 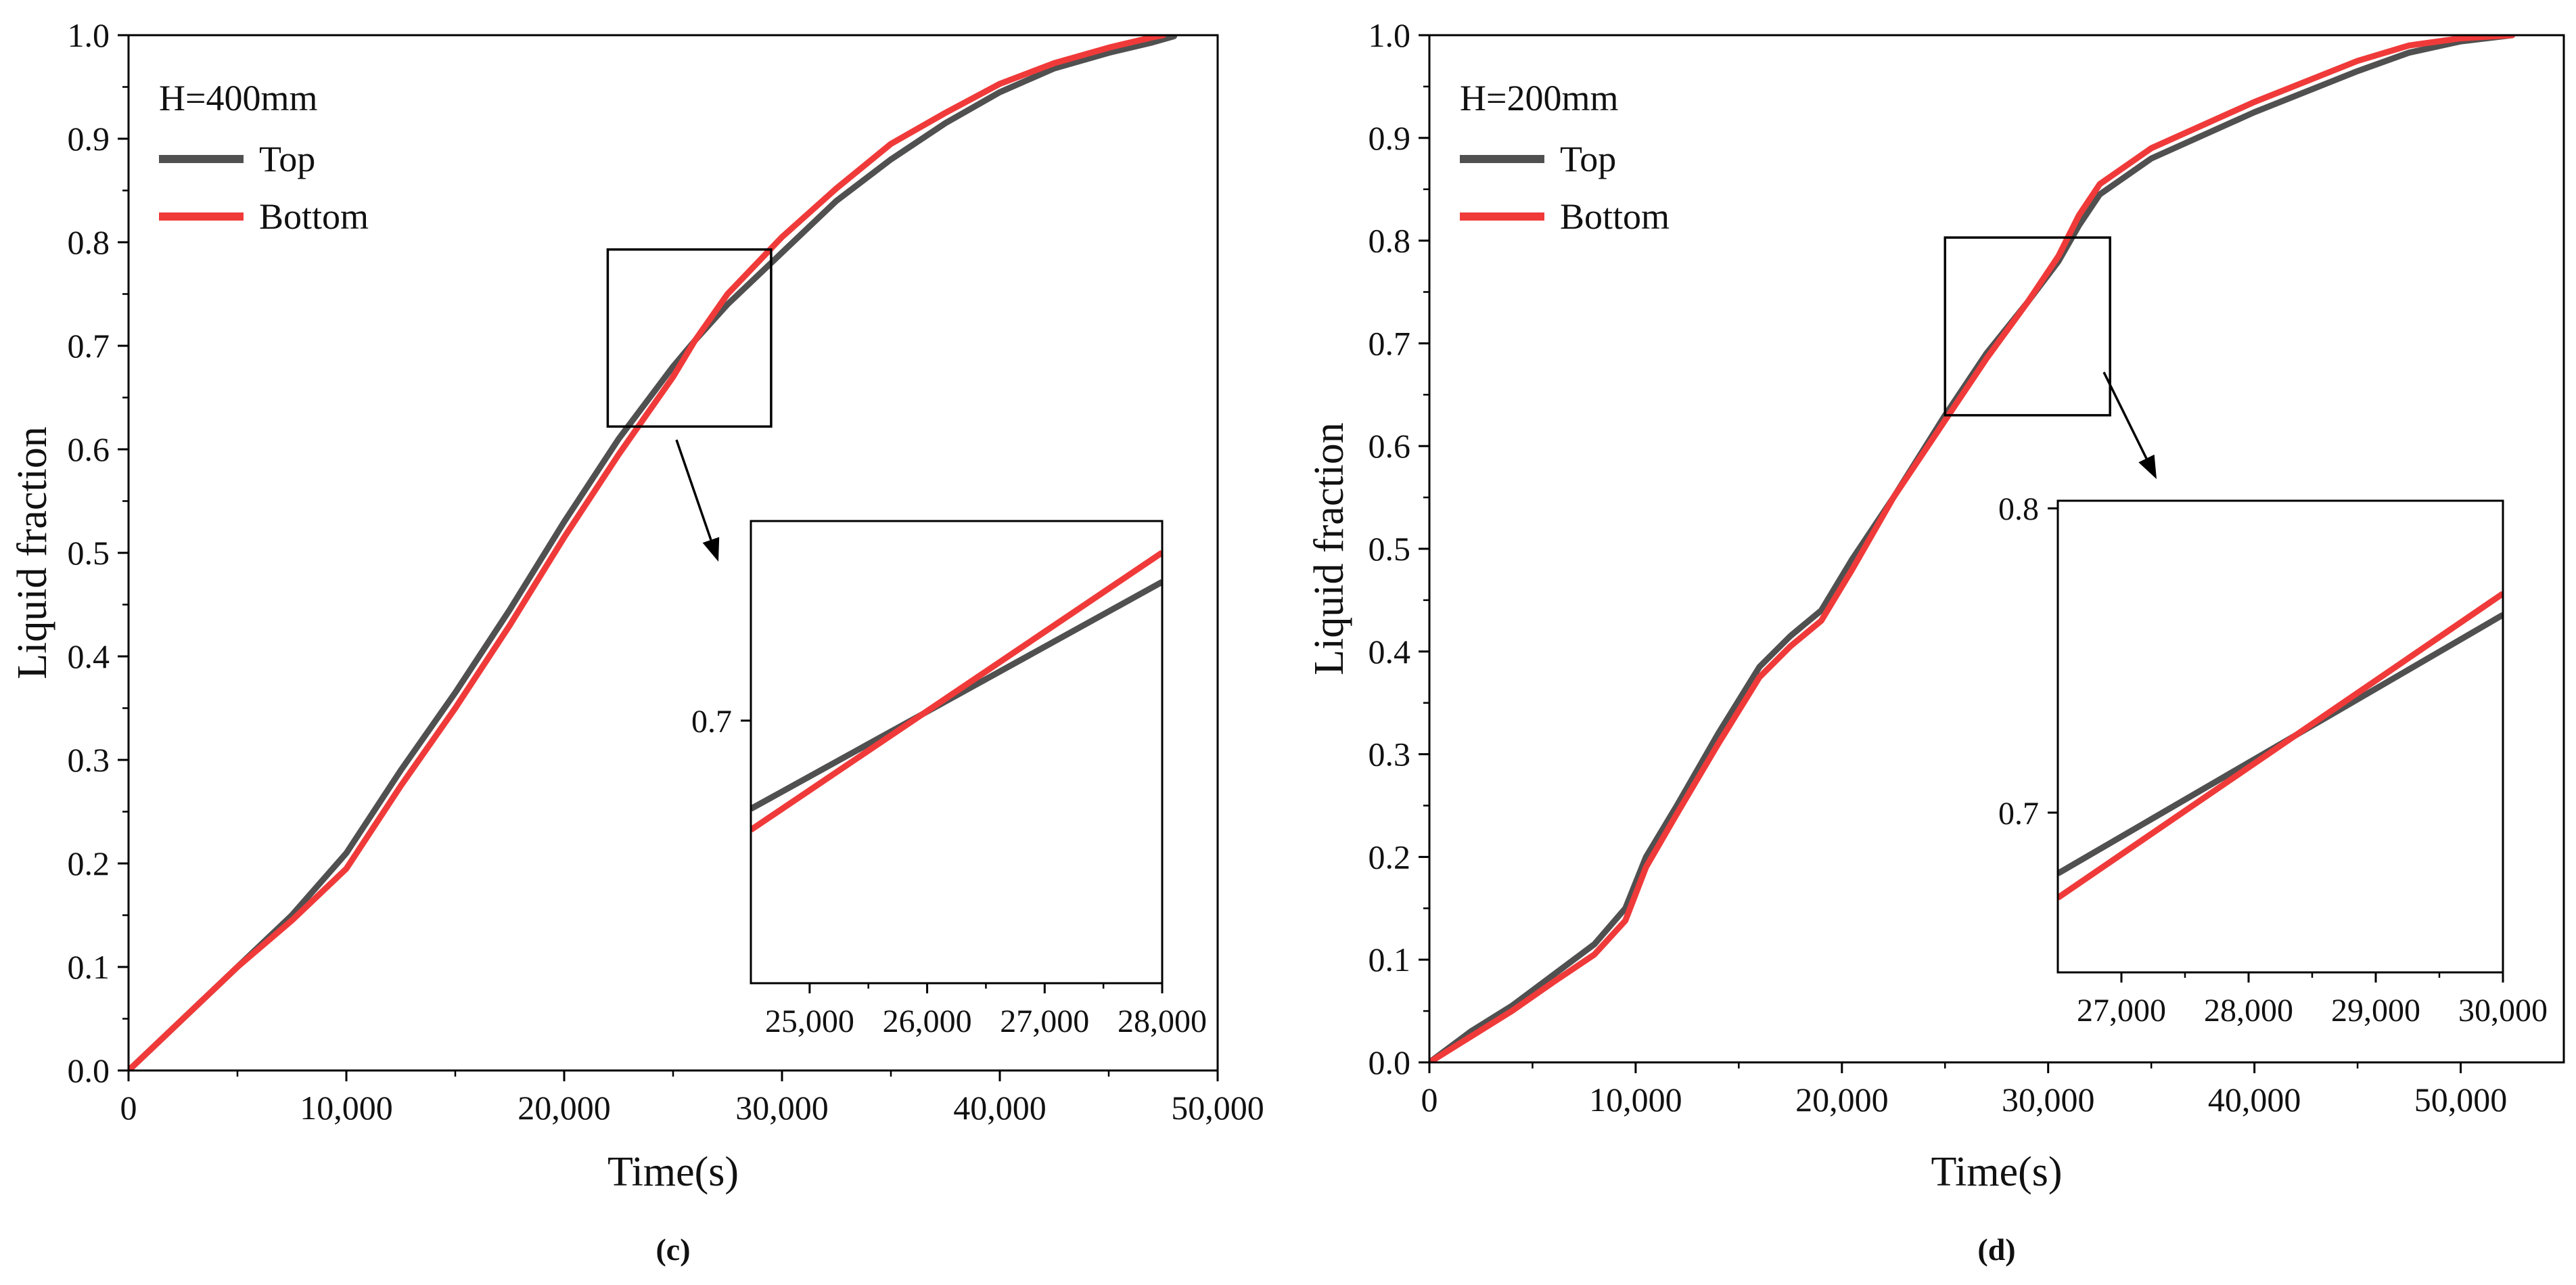 I want to click on legend-title: H=400mm, so click(x=238, y=98).